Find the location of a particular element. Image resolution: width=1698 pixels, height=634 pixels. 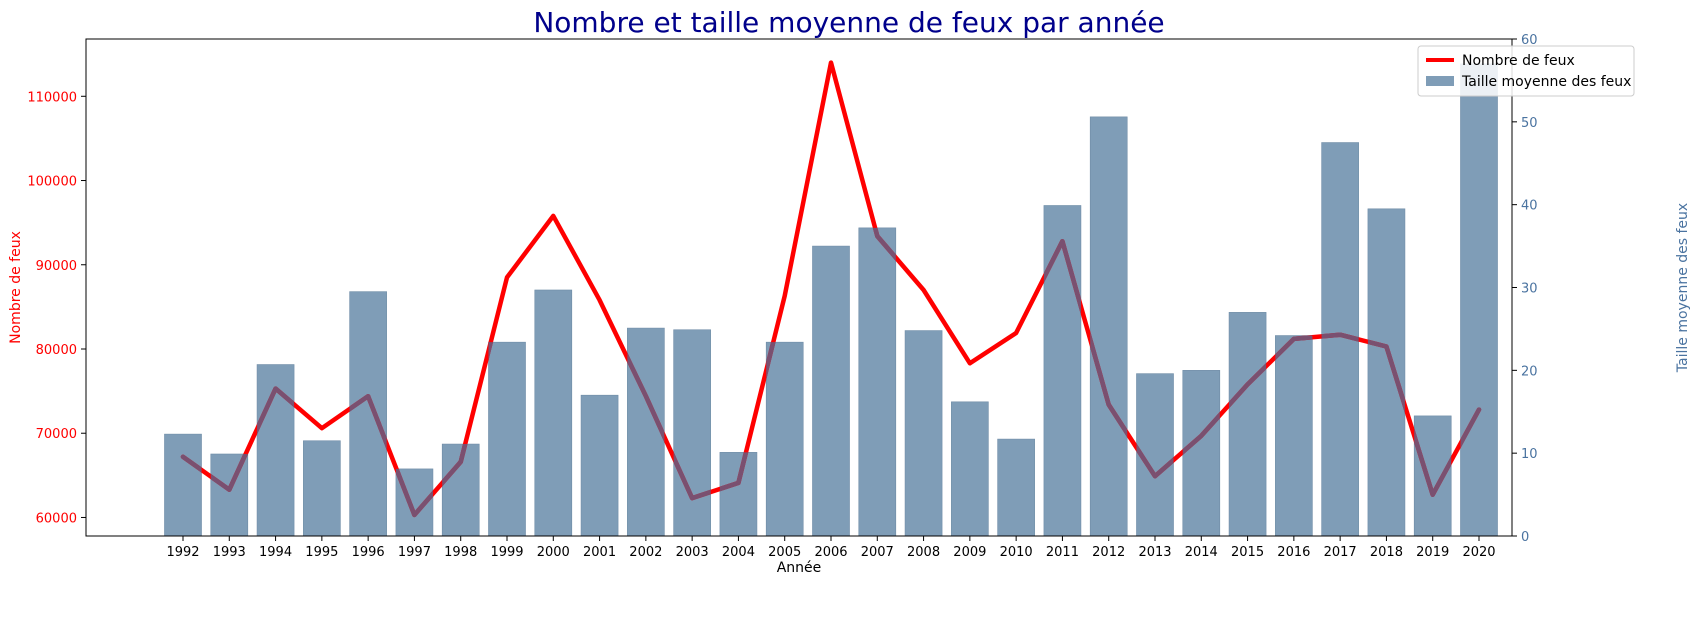

x-tick-label: 2008 is located at coordinates (923, 552).